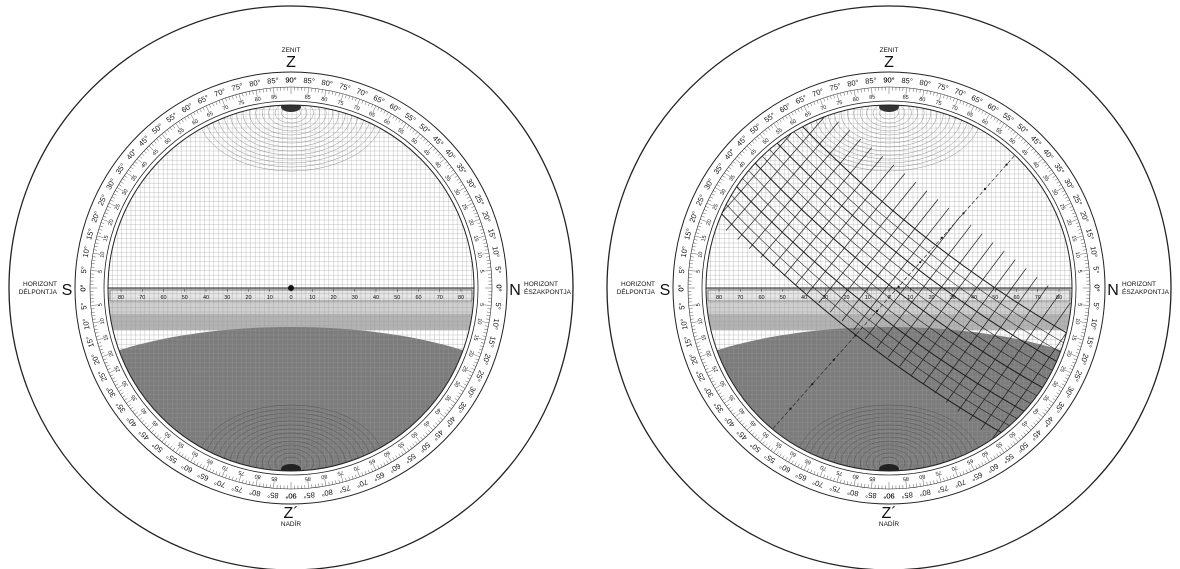 The height and width of the screenshot is (569, 1180). What do you see at coordinates (464, 207) in the screenshot?
I see `inner-altitude-label: 25` at bounding box center [464, 207].